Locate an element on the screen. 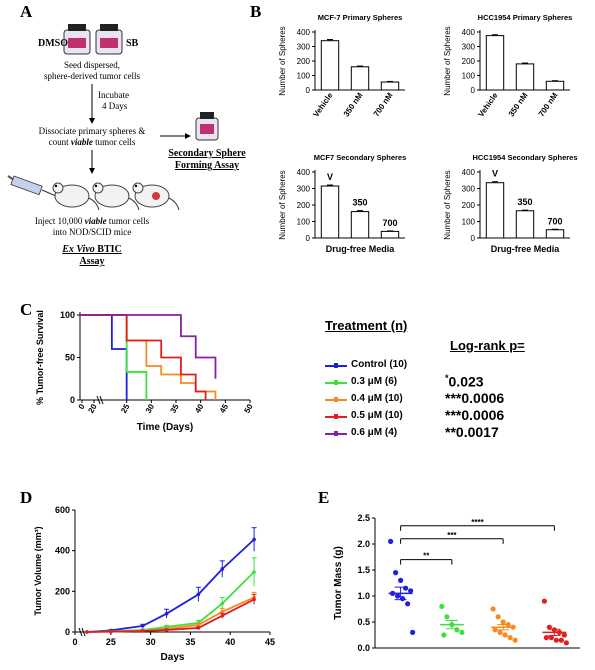 The width and height of the screenshot is (595, 670). exvivo-line2: Assay is located at coordinates (91, 261).